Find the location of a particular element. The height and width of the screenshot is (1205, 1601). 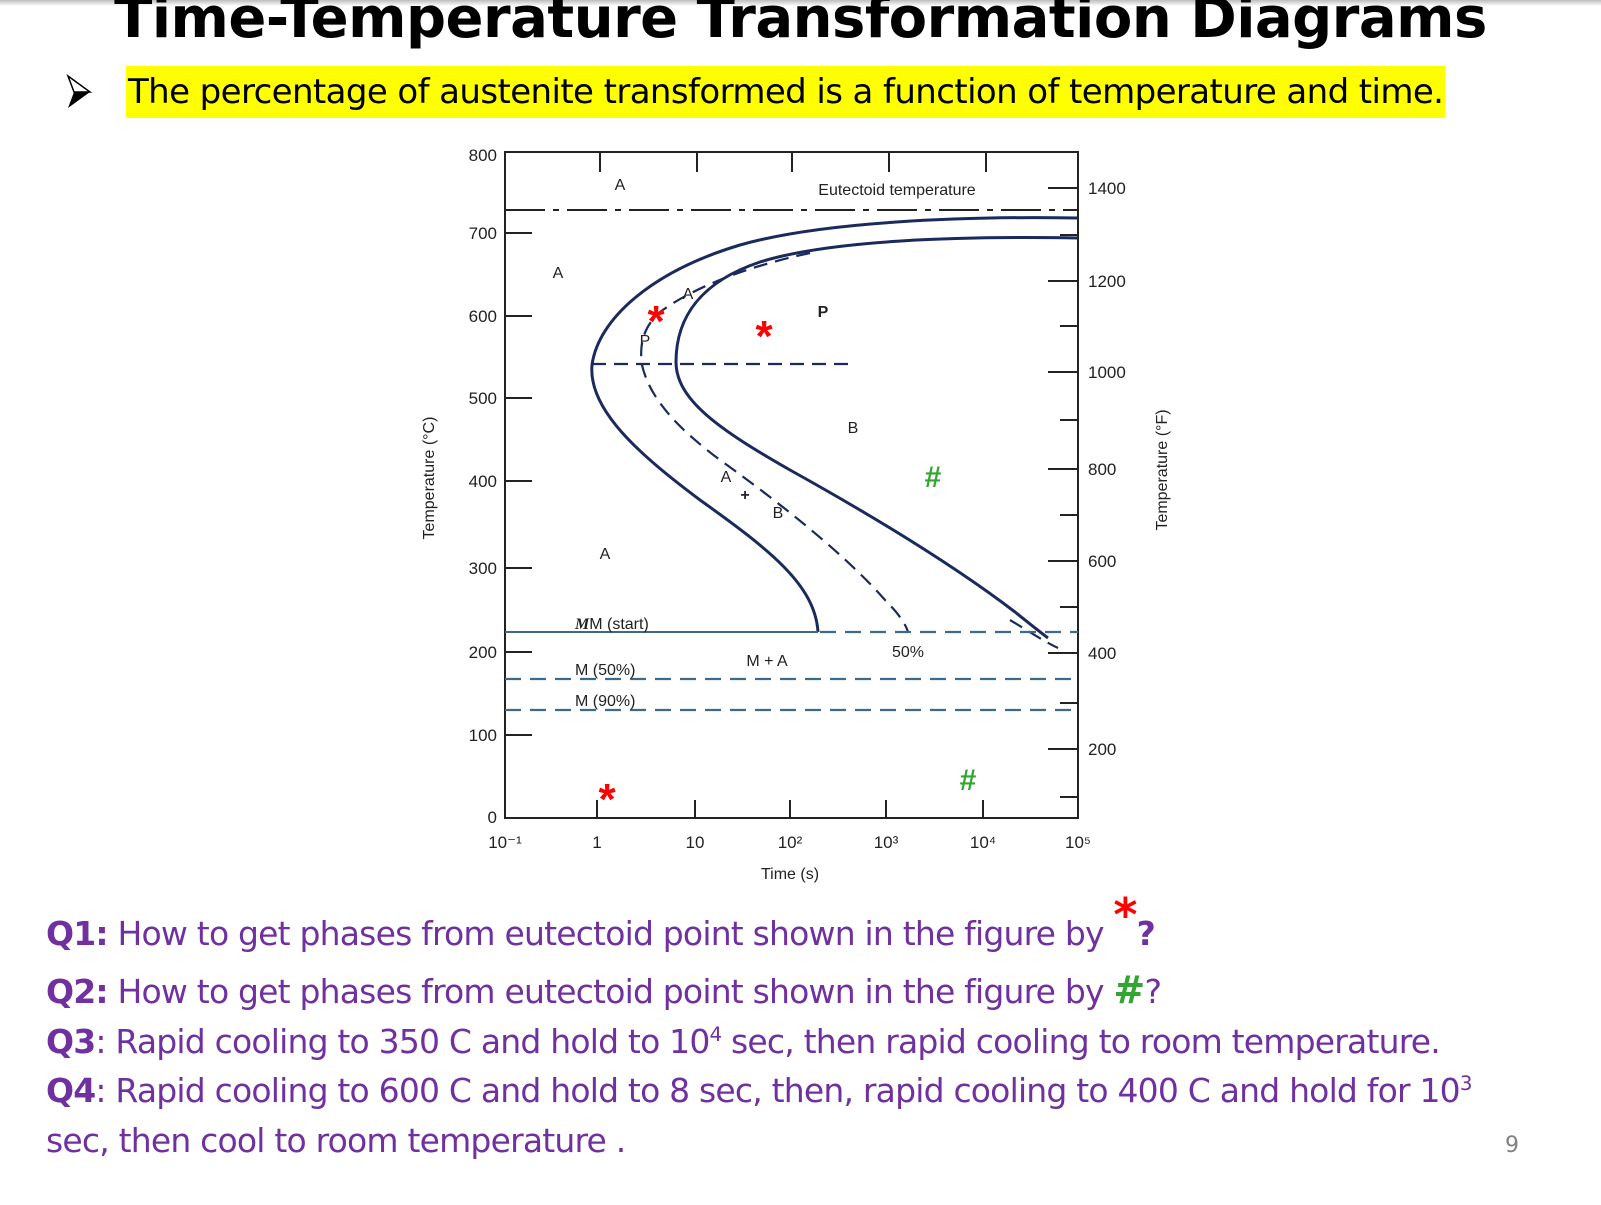

left-y-tick-labels: 800 700 600 500 400 300 200 100 0 is located at coordinates (483, 486).